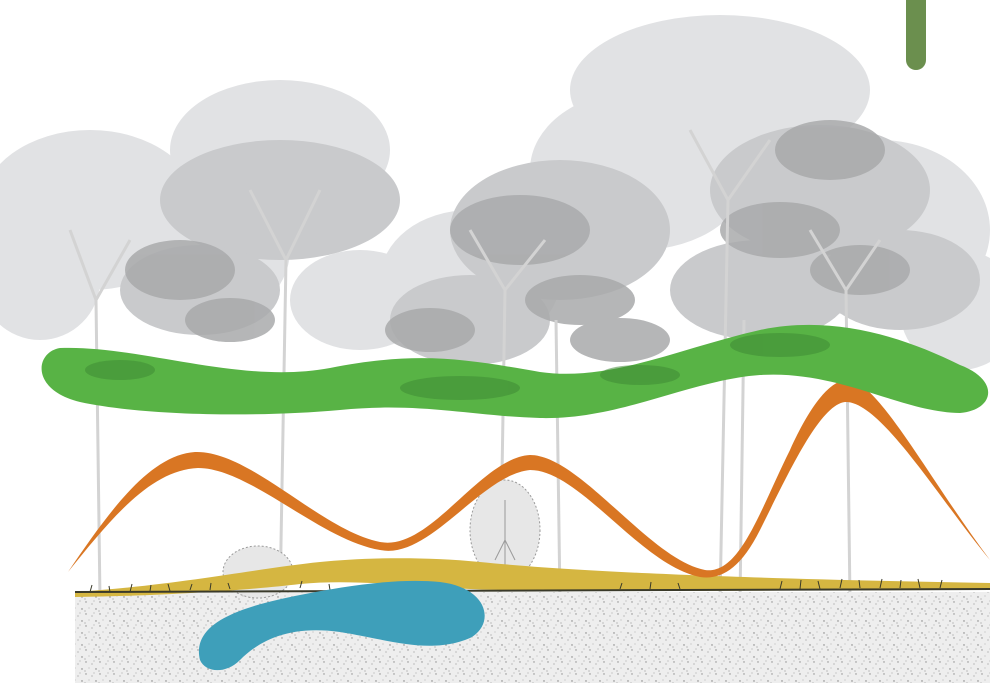  Describe the element at coordinates (457, 366) in the screenshot. I see `canopy-shade-on-band` at that location.